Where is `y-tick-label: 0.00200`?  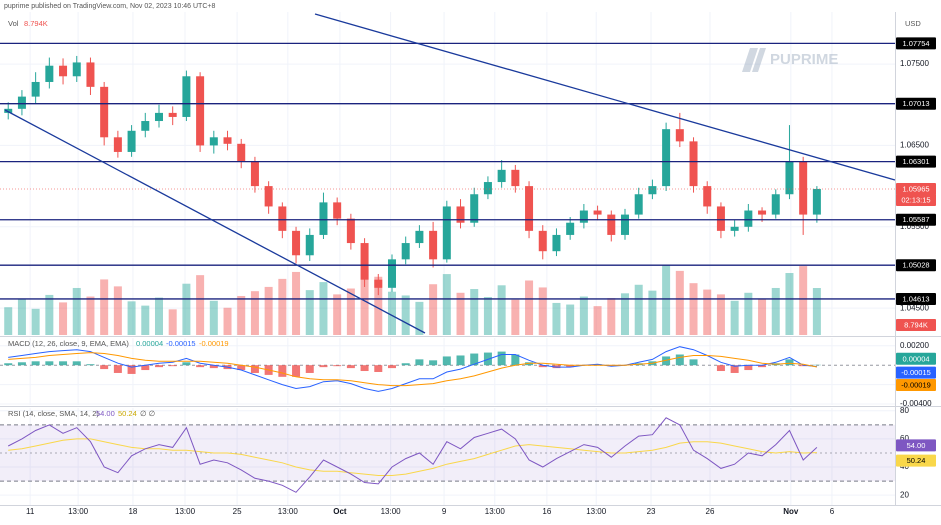
y-tick-label: 0.00200 is located at coordinates (914, 345).